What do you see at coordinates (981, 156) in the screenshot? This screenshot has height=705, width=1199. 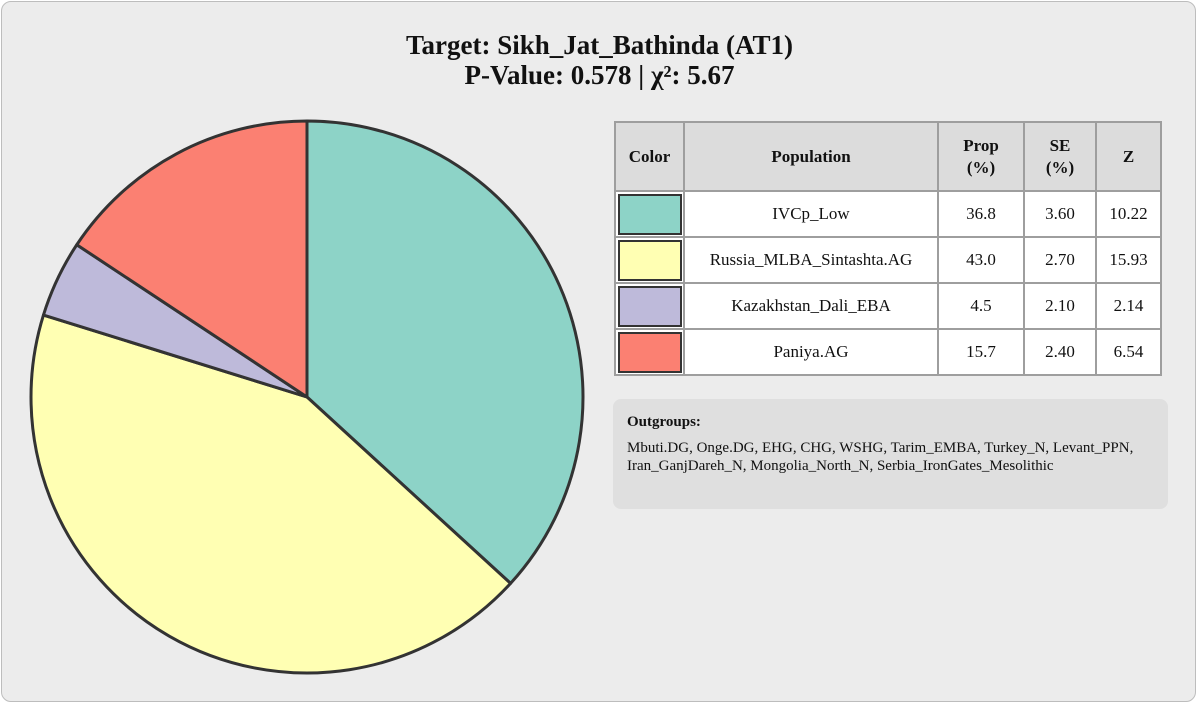 I see `header-prop: Prop (%)` at bounding box center [981, 156].